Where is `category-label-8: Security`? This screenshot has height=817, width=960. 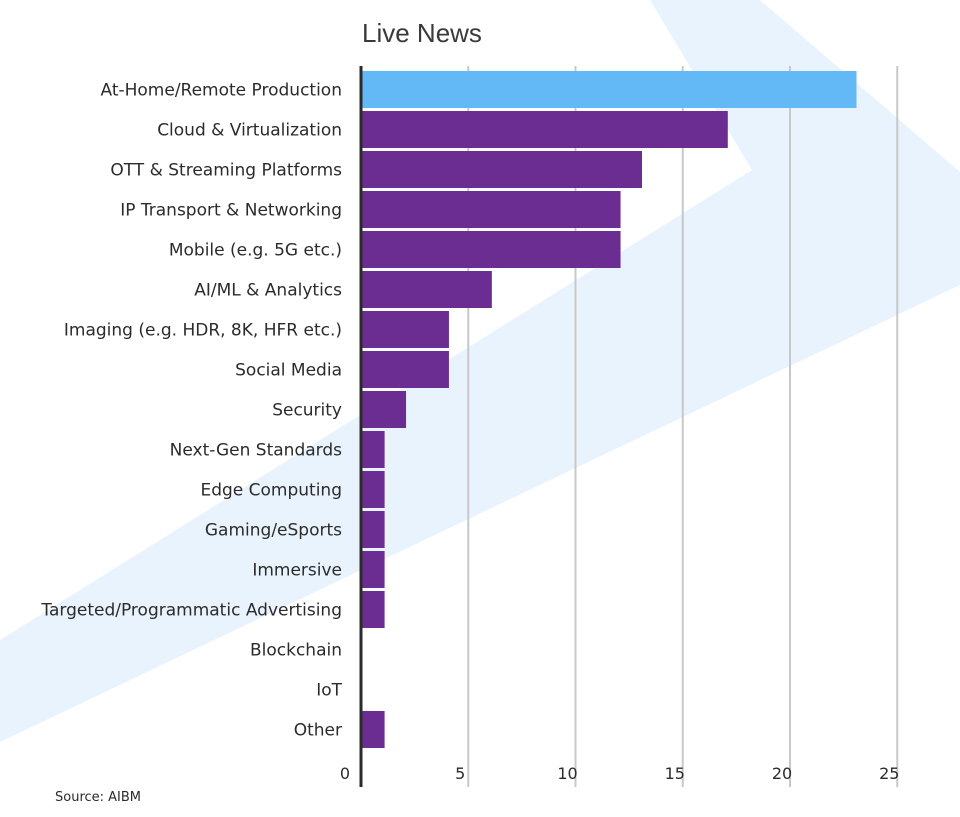
category-label-8: Security is located at coordinates (307, 411).